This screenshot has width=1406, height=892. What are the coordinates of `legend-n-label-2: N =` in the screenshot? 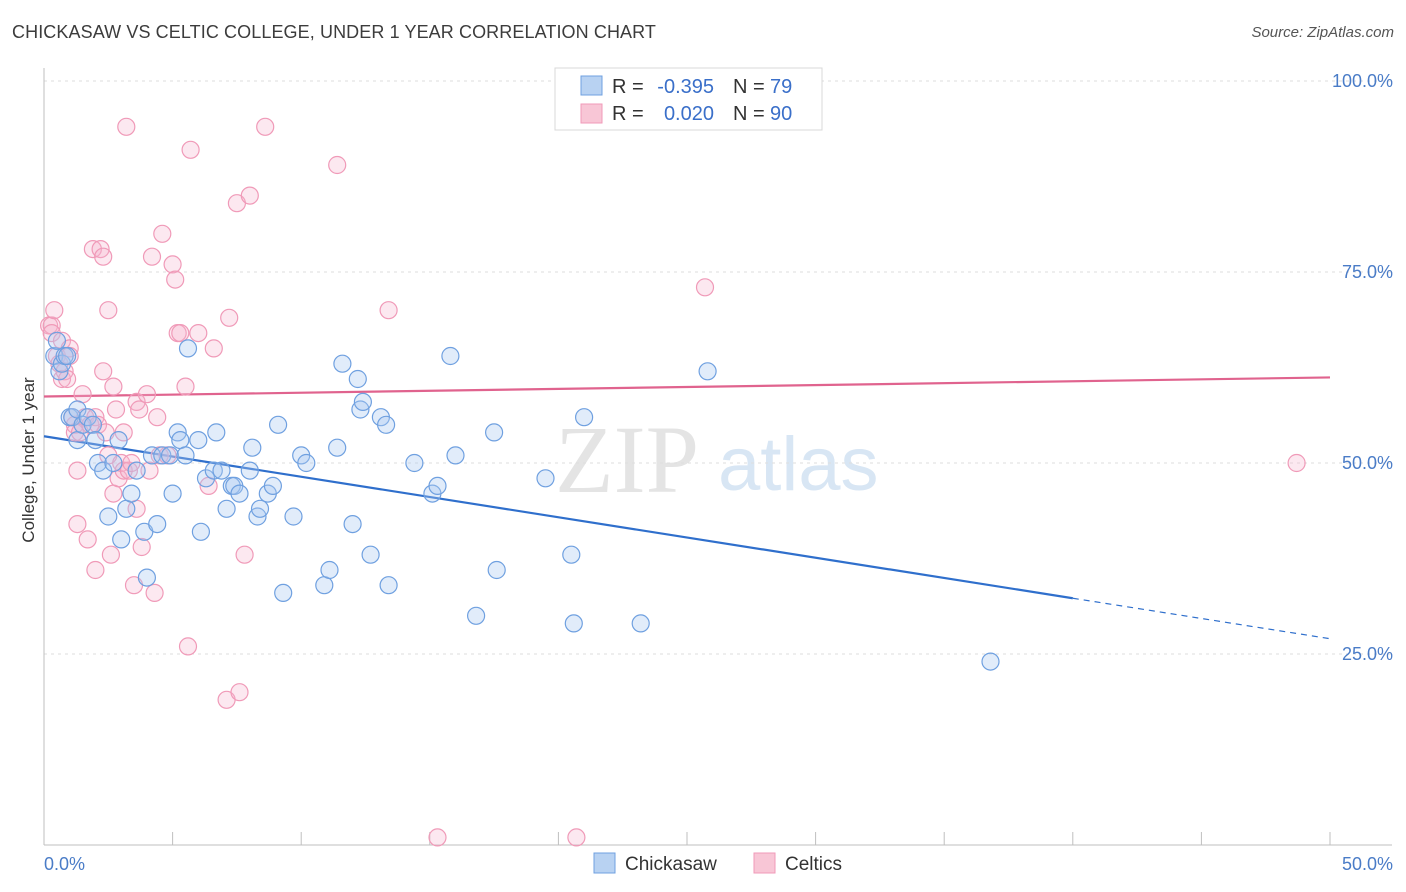 It's located at (749, 114).